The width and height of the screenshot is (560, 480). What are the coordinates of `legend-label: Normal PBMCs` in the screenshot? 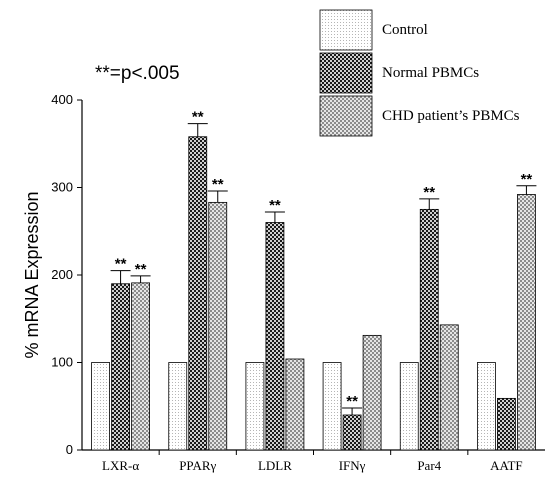 It's located at (430, 73).